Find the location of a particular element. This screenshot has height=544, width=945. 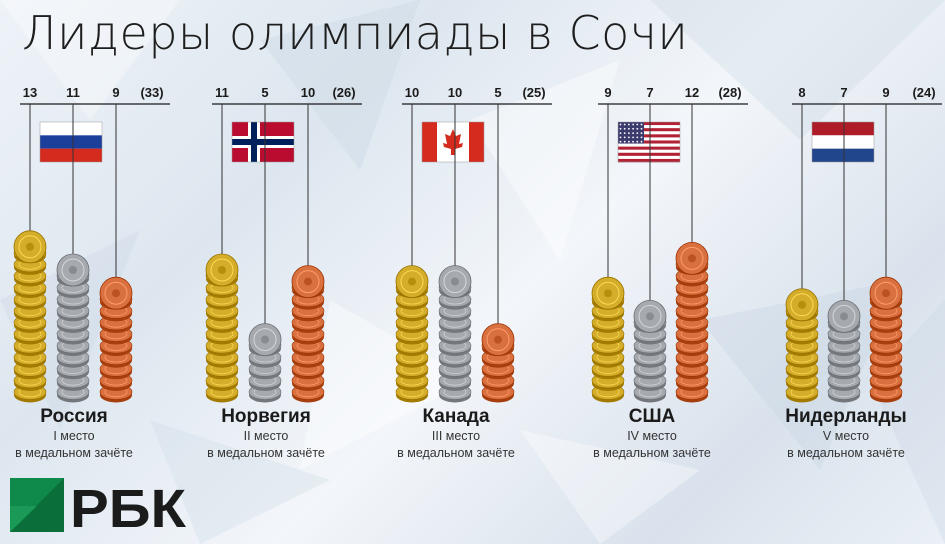

country-caption: Россия I место в медальном зачёте is located at coordinates (82, 434).